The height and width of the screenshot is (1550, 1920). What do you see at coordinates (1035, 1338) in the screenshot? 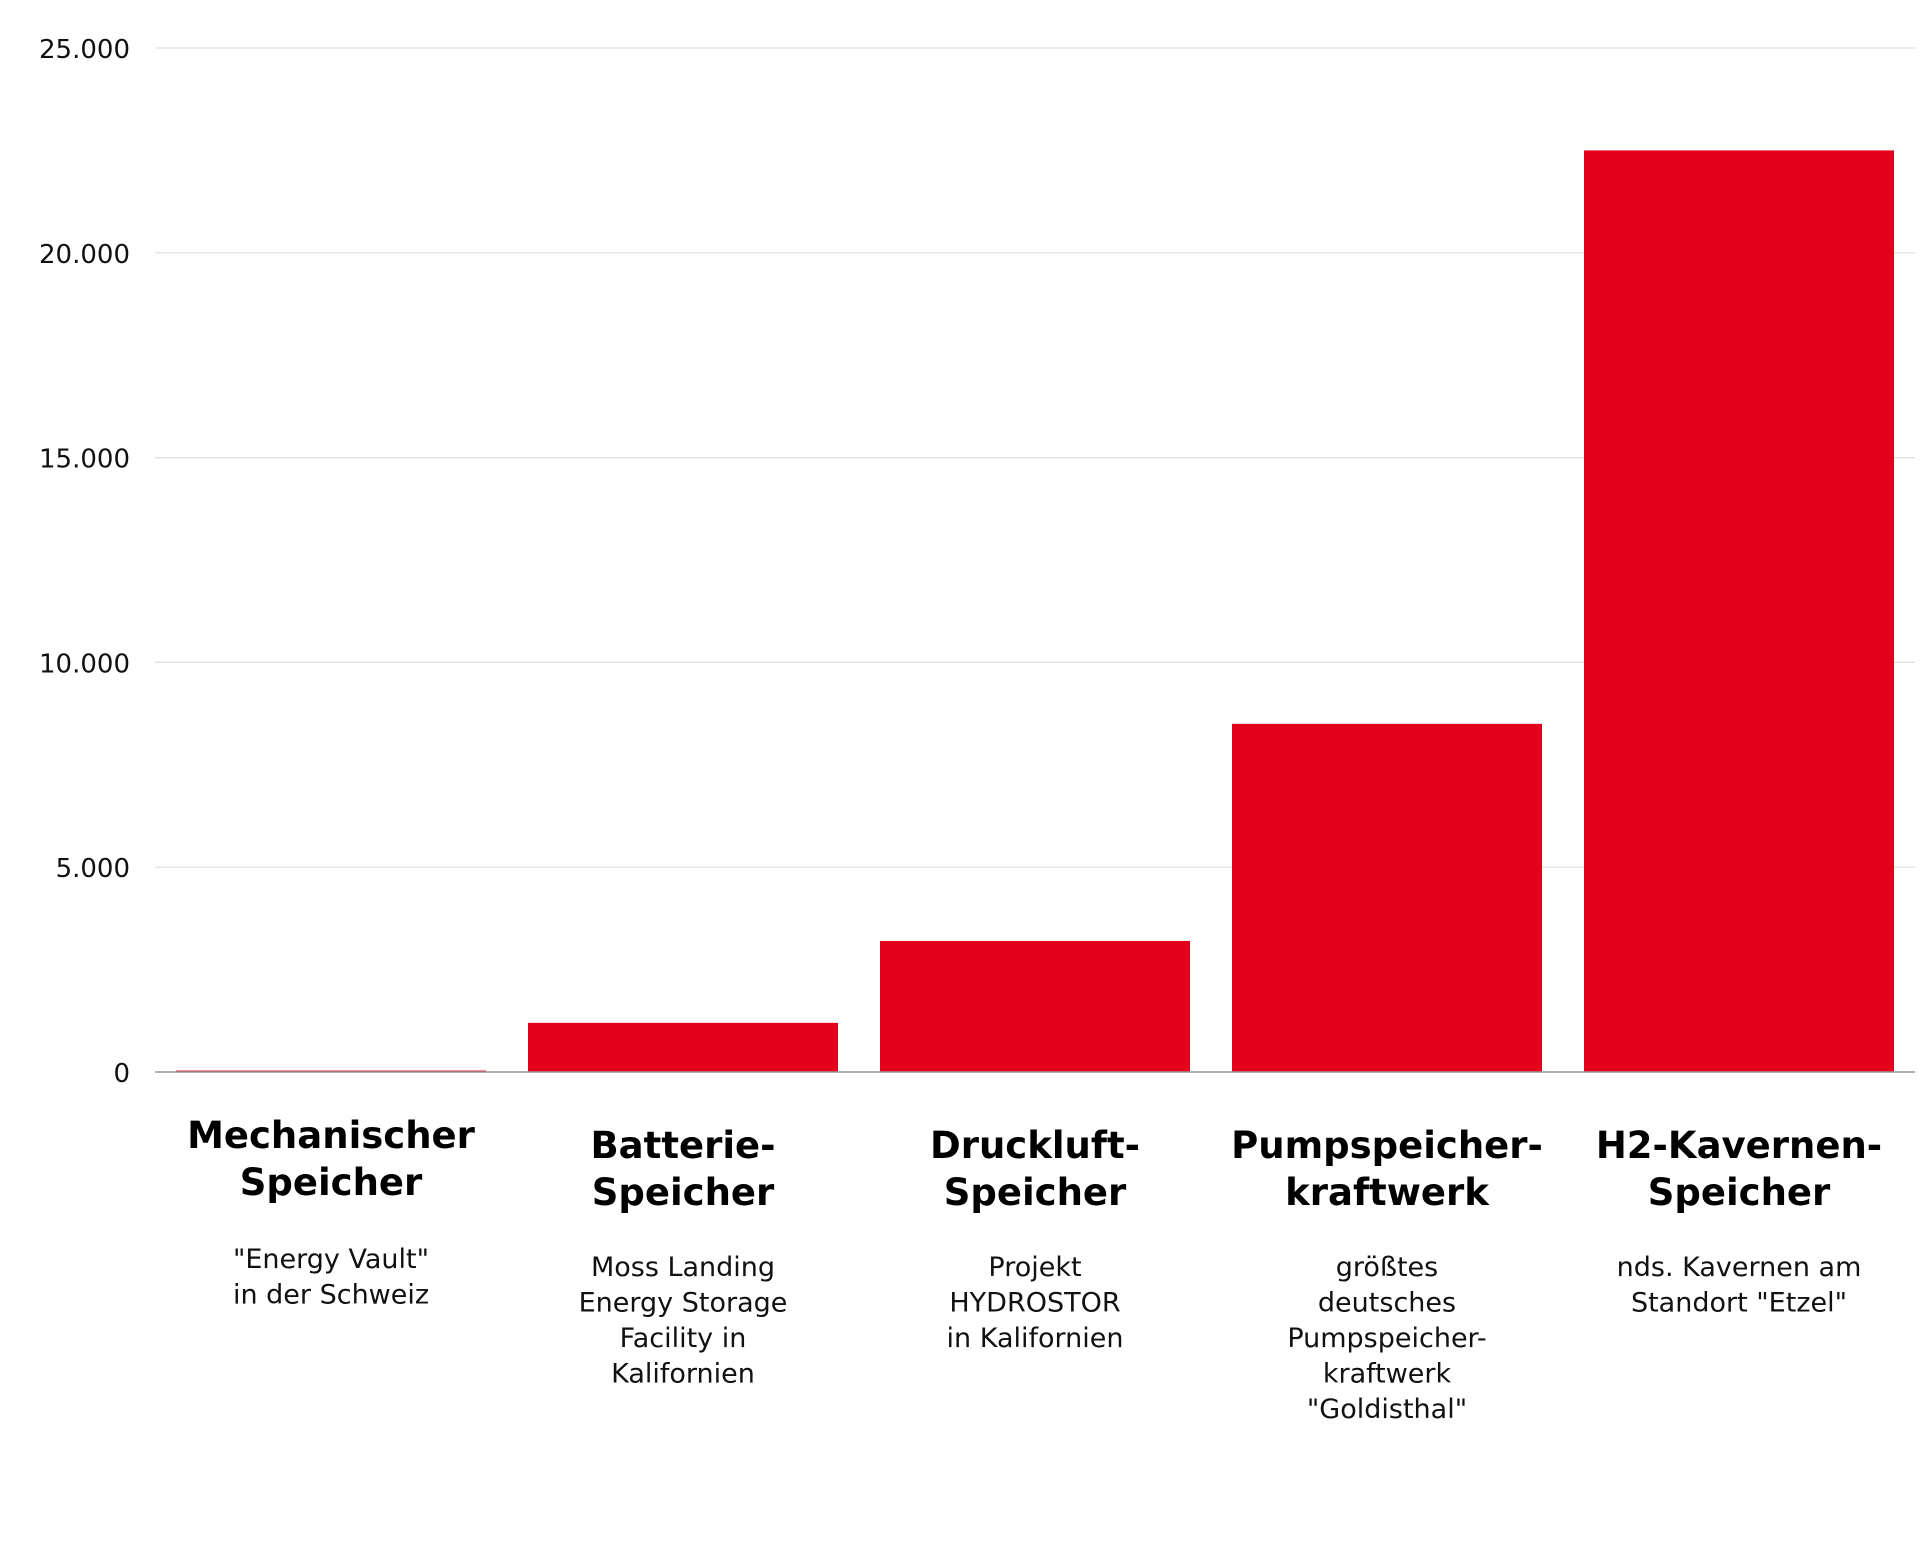
I see `category-description: in Kalifornien` at bounding box center [1035, 1338].